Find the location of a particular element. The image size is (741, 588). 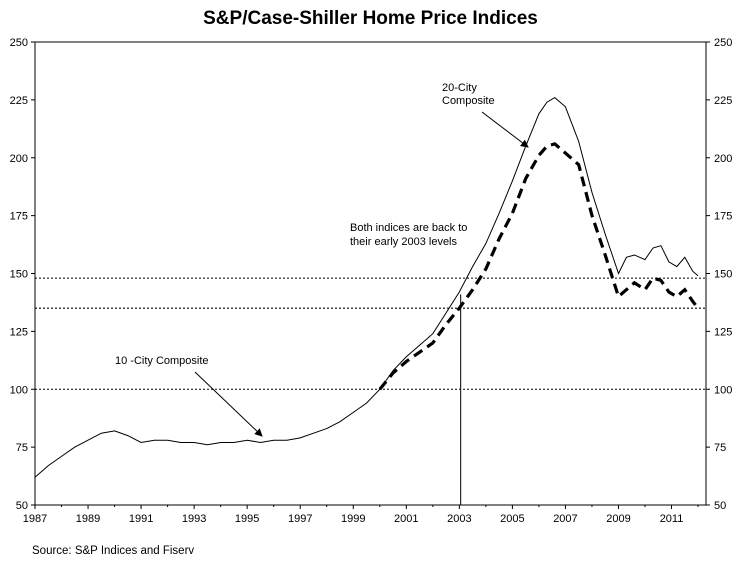

x-tick-label: 2007 is located at coordinates (565, 519).